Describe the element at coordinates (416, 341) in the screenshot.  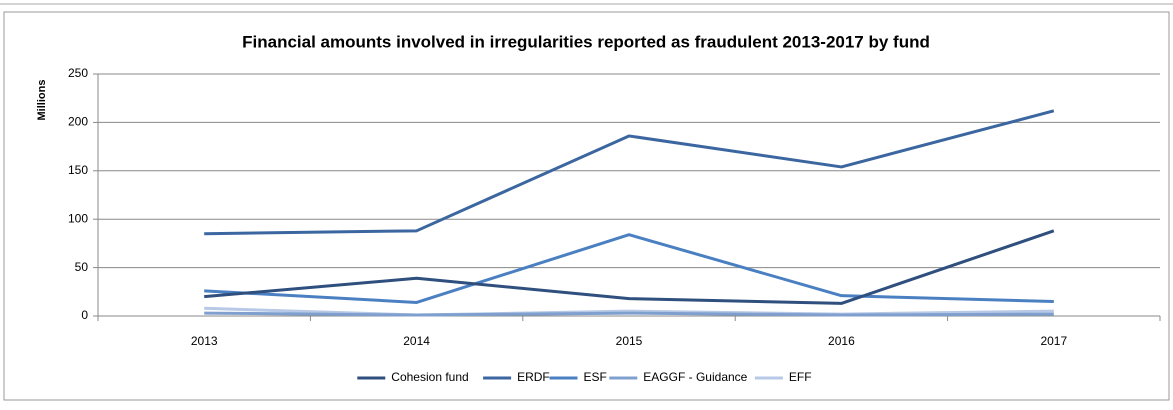
I see `x-tick-label: 2014` at that location.